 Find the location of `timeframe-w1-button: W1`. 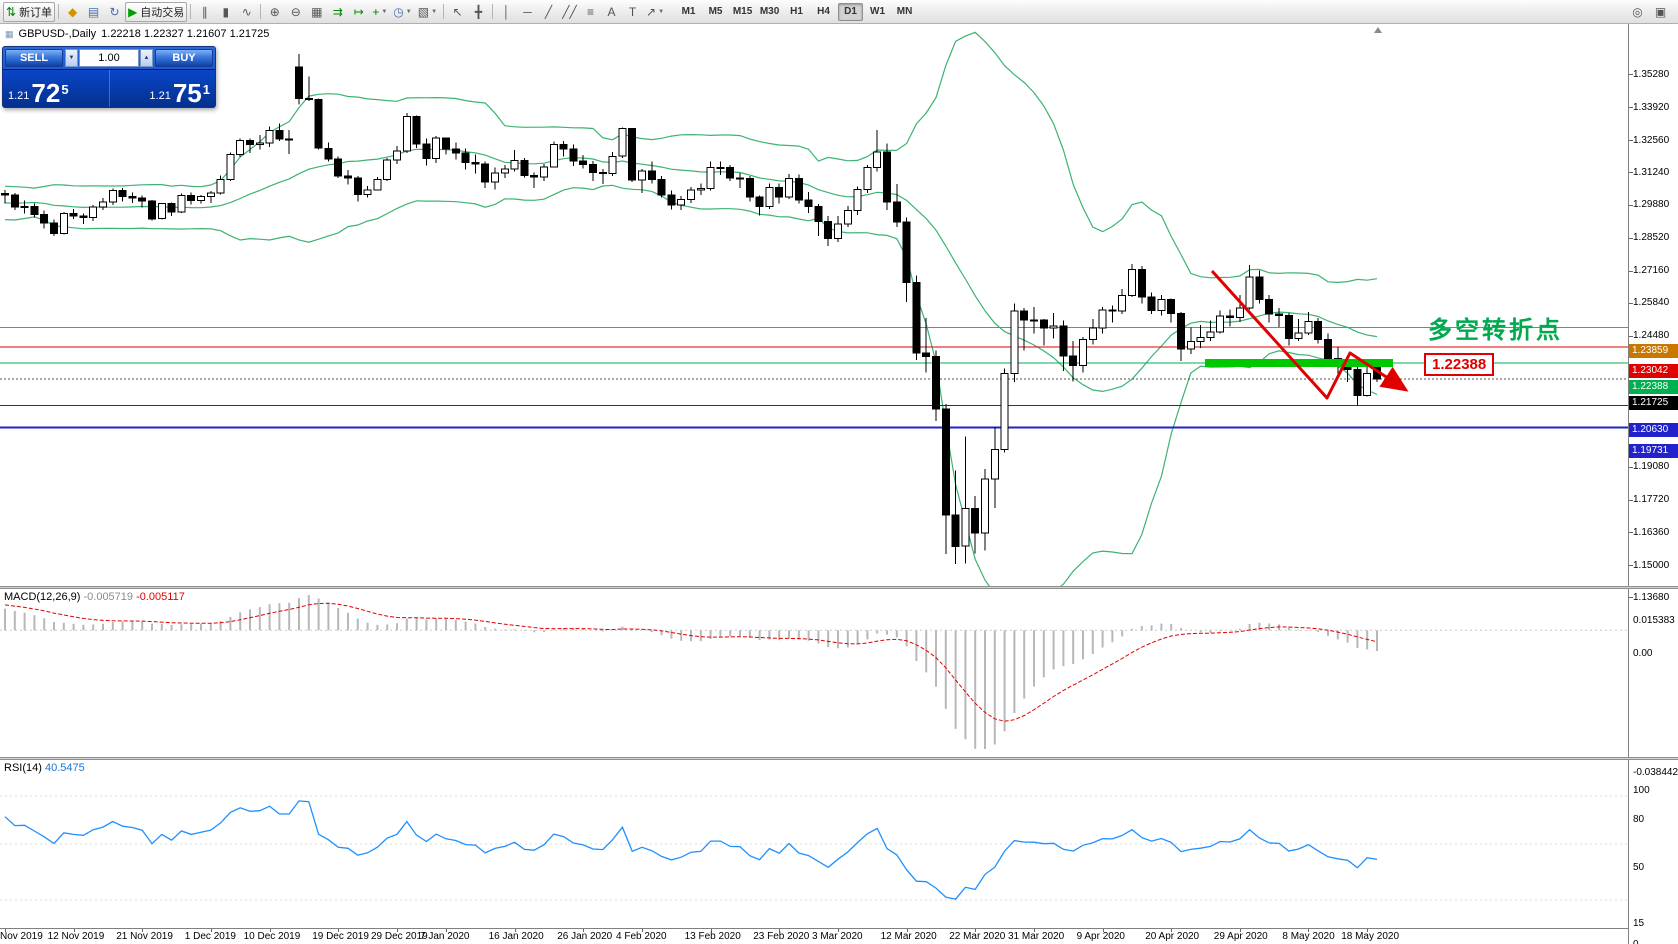

timeframe-w1-button: W1 is located at coordinates (878, 11).